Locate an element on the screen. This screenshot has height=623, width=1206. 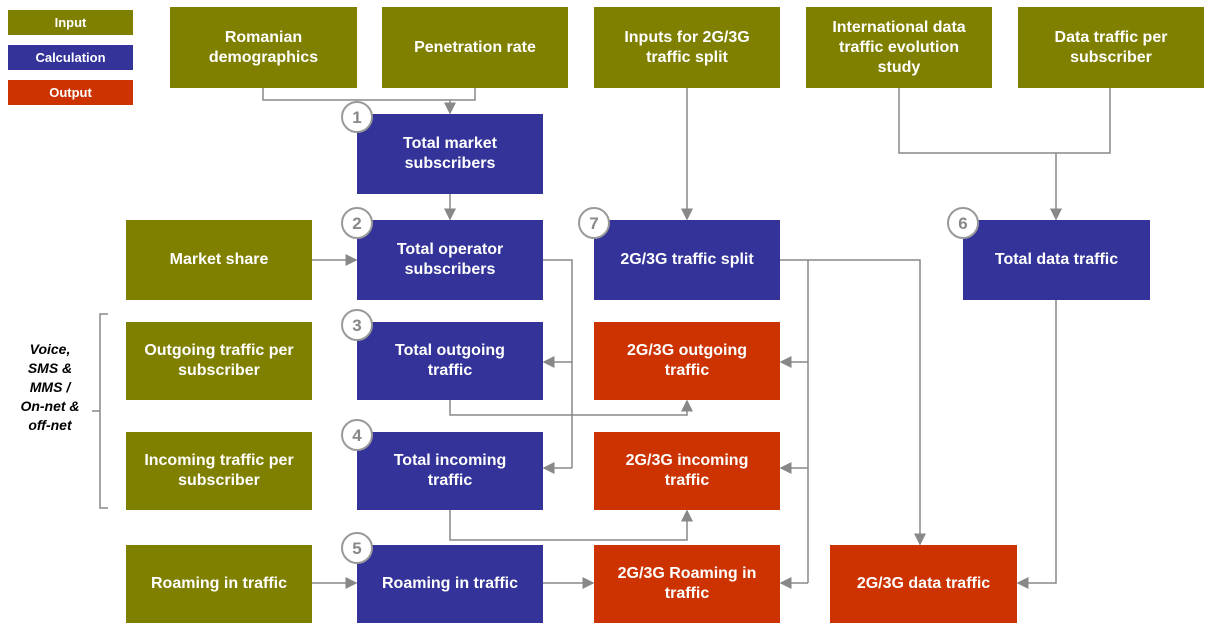
step-number: 2 is located at coordinates (356, 223).